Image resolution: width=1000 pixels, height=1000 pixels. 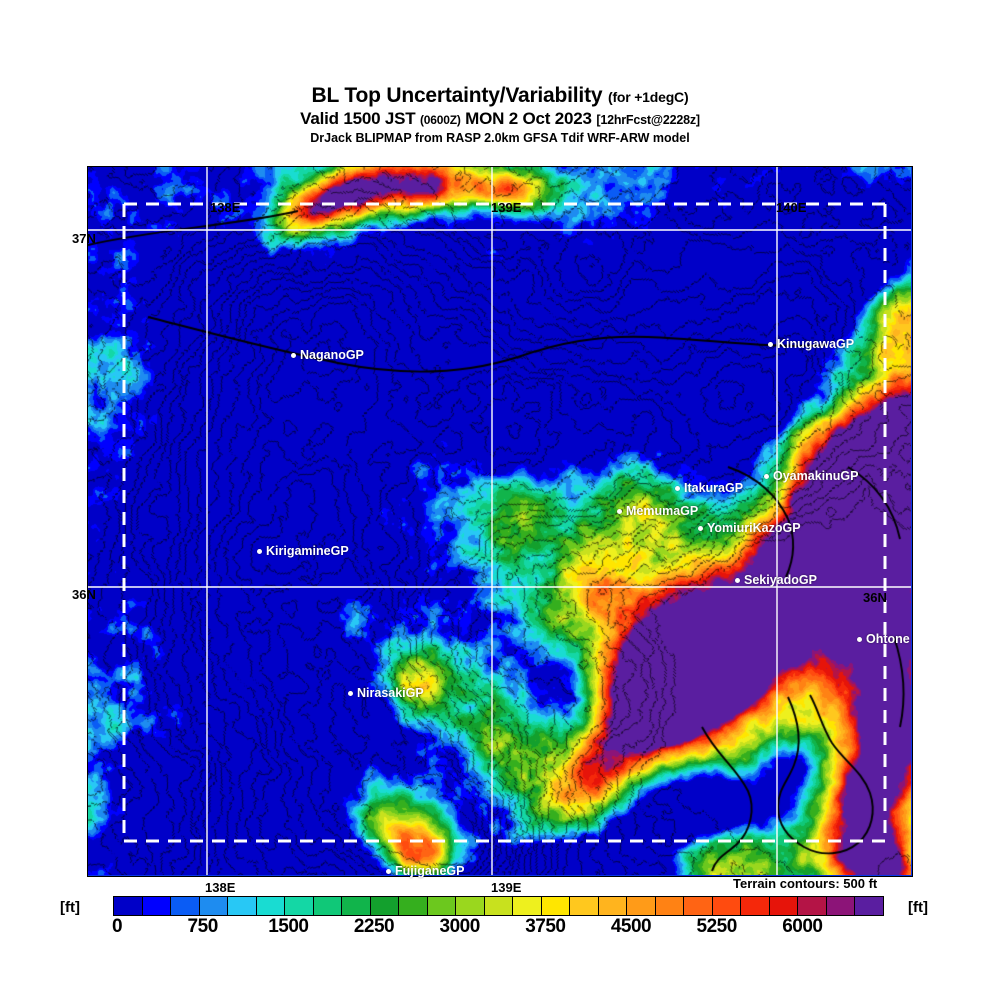 I want to click on colorbar-tick-6000: 6000, so click(x=802, y=926).